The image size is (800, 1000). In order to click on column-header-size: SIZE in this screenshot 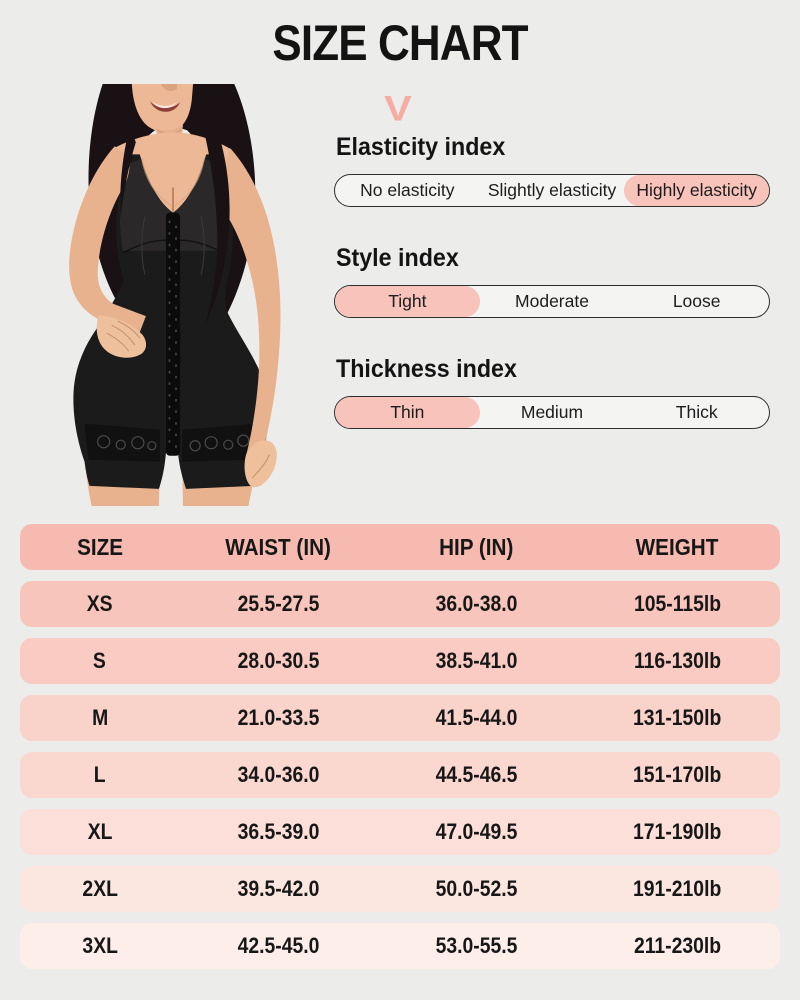, I will do `click(99, 546)`.